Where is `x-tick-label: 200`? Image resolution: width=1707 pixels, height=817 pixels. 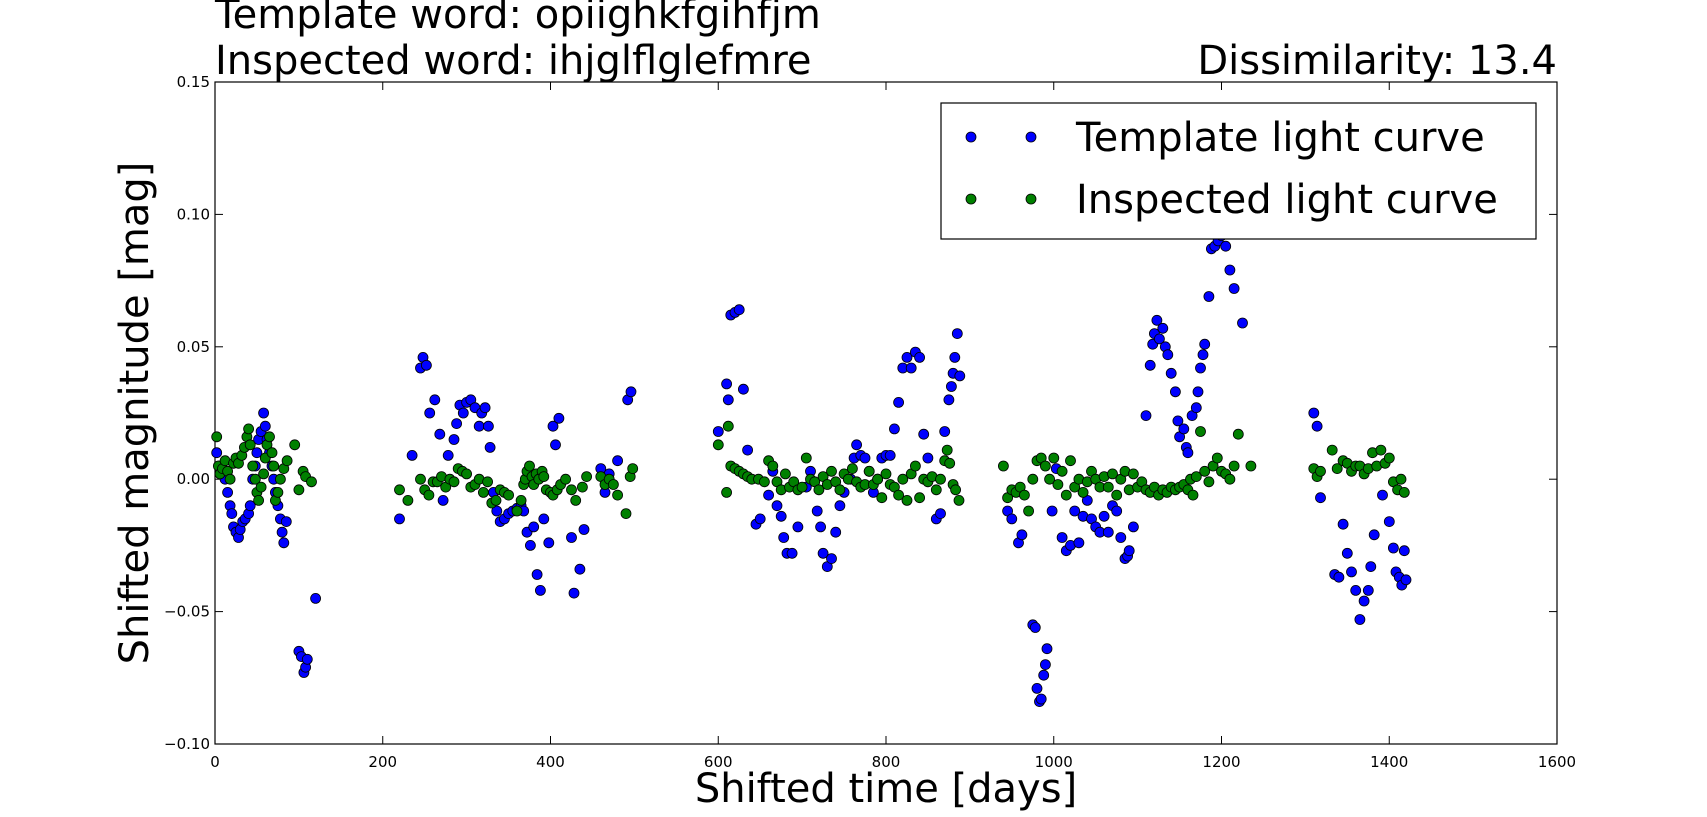
x-tick-label: 200 is located at coordinates (382, 762).